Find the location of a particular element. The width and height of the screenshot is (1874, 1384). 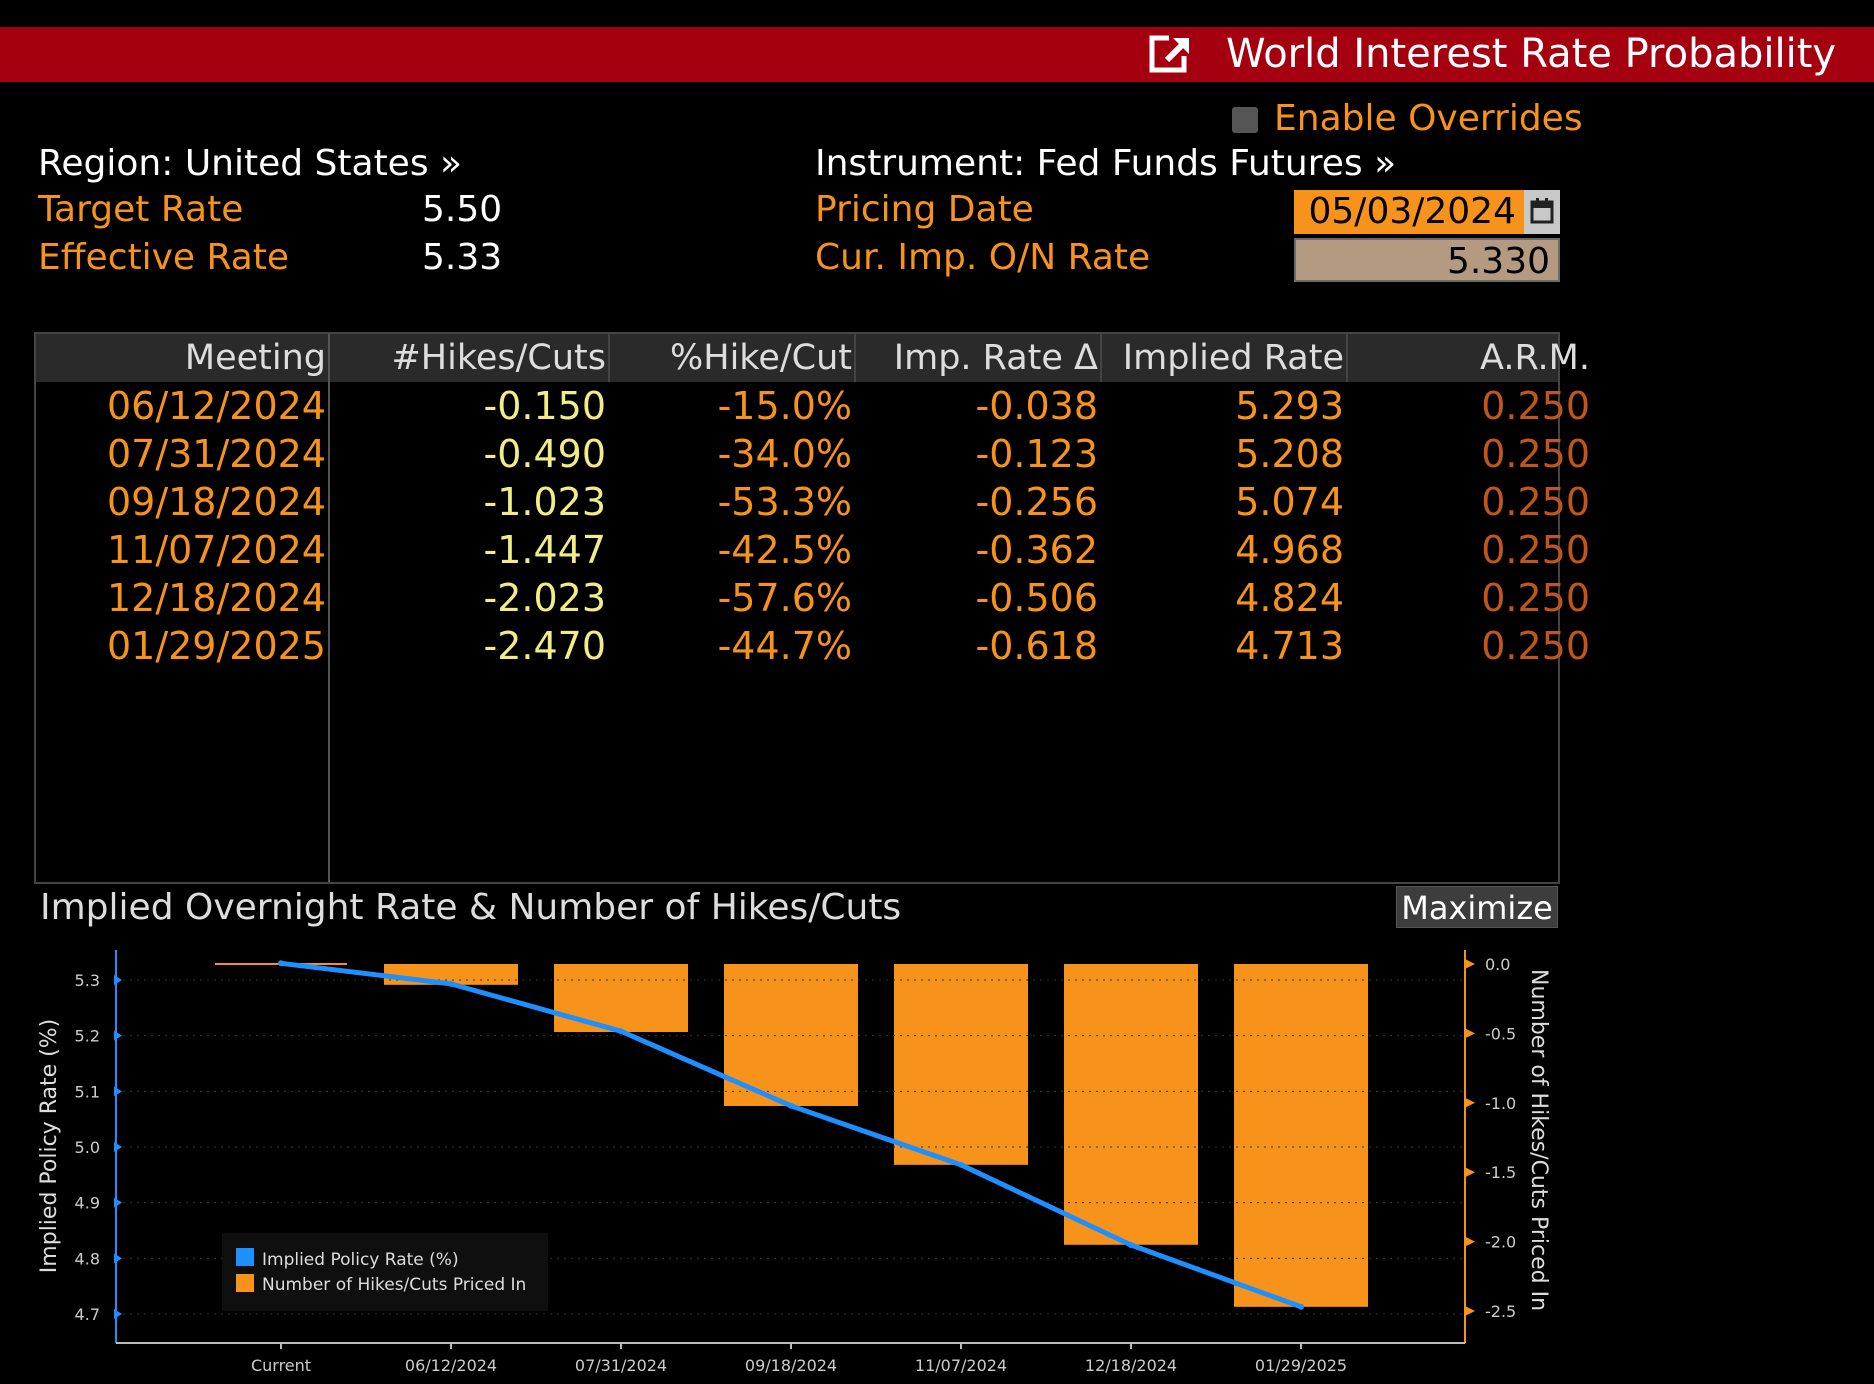

bar-07/31/2024 is located at coordinates (621, 998).